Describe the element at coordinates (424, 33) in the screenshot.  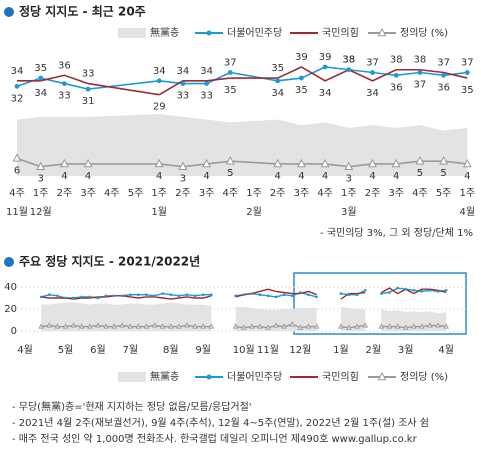
I see `legend-label: 정의당 (%)` at that location.